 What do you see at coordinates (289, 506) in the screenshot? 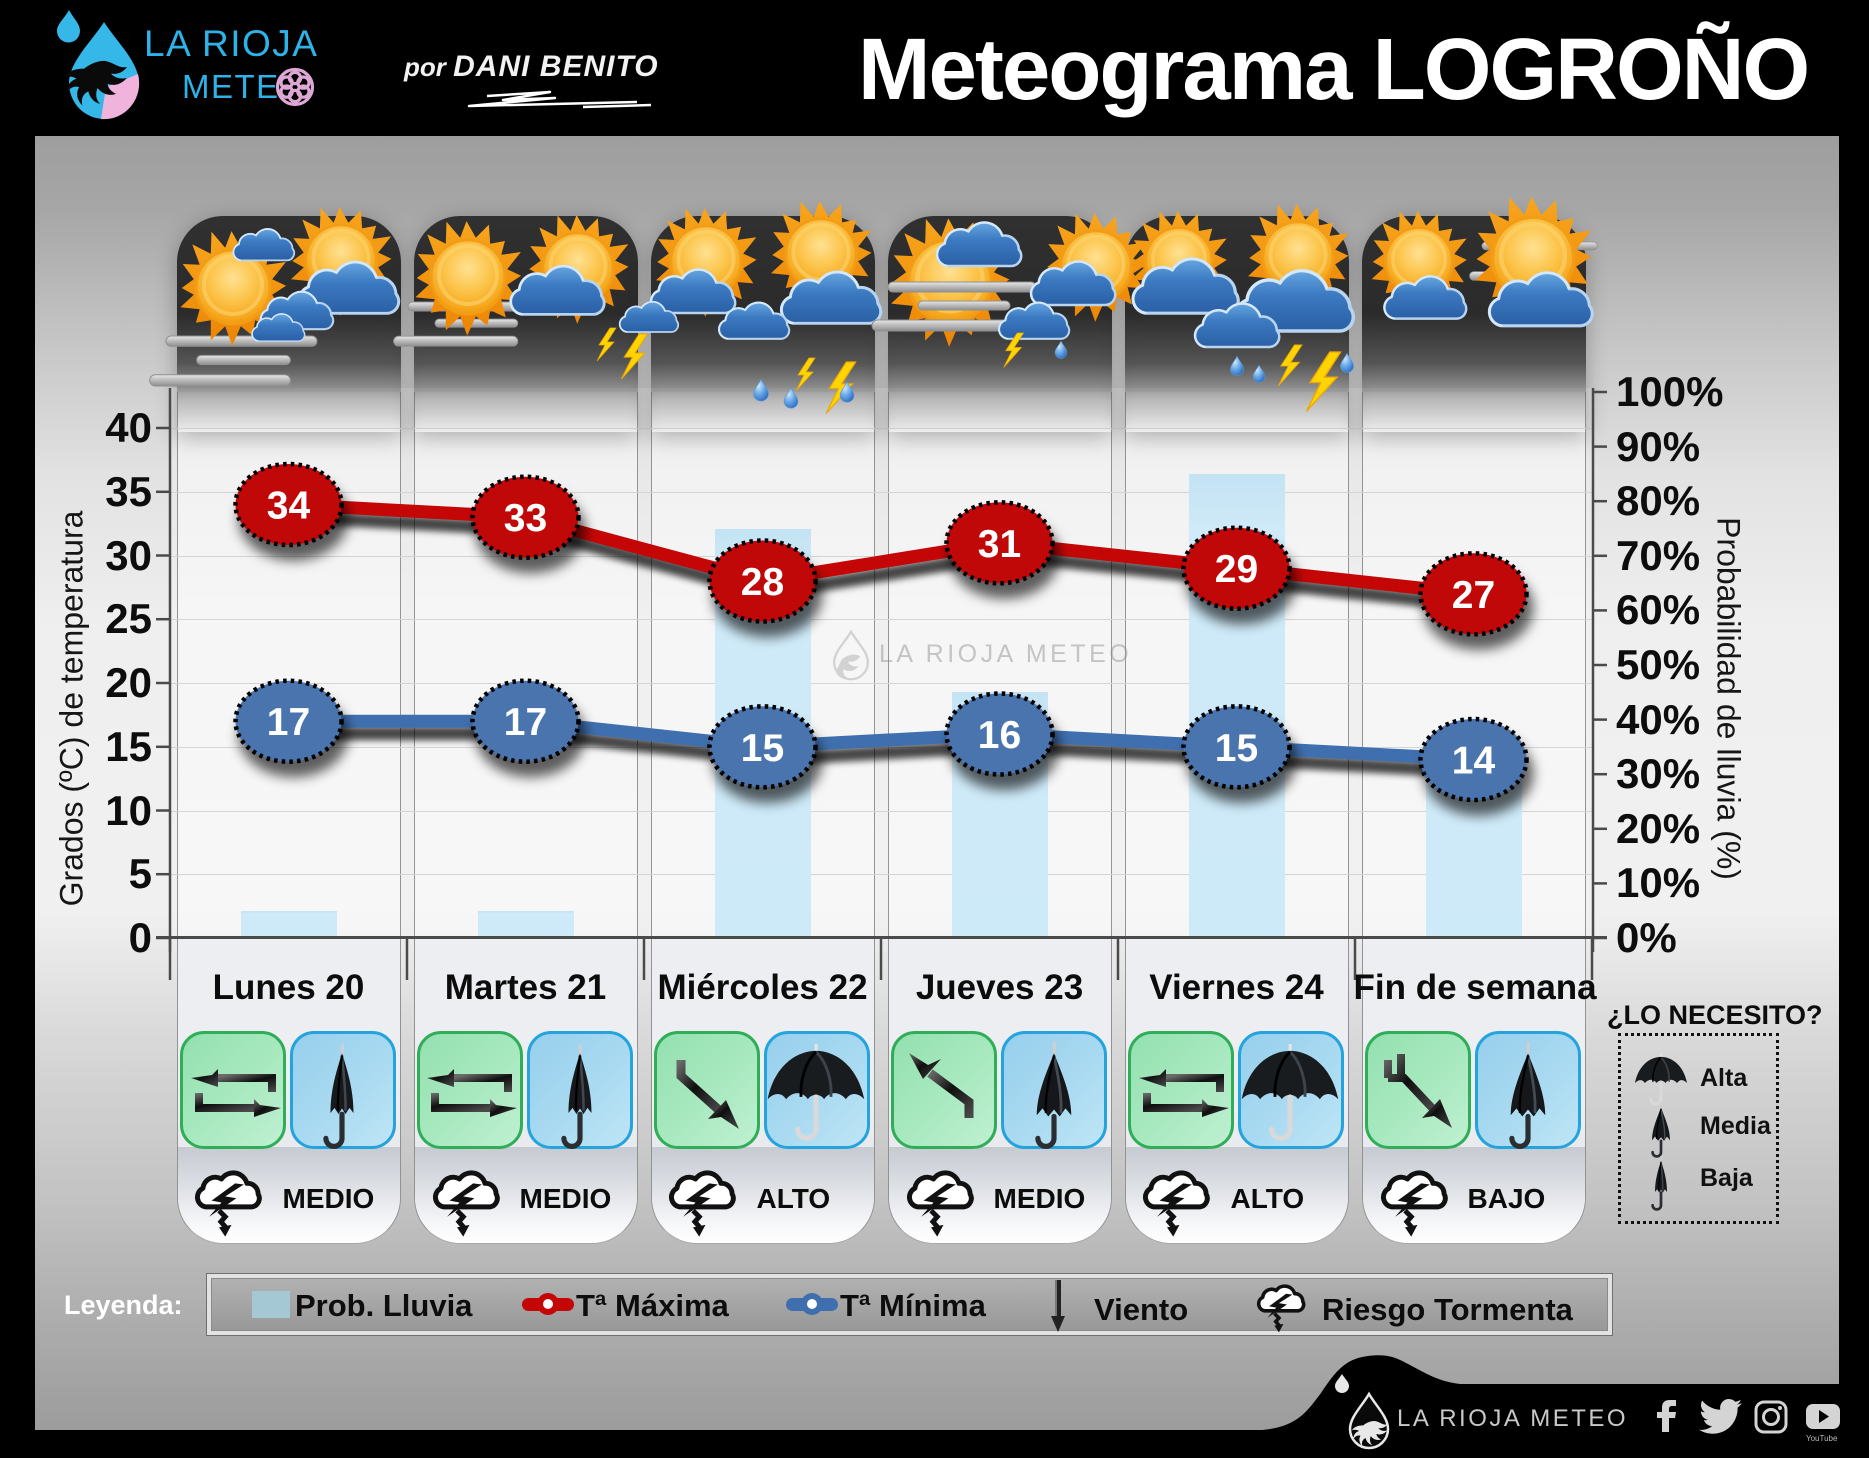
I see `svg-text: 34` at bounding box center [289, 506].